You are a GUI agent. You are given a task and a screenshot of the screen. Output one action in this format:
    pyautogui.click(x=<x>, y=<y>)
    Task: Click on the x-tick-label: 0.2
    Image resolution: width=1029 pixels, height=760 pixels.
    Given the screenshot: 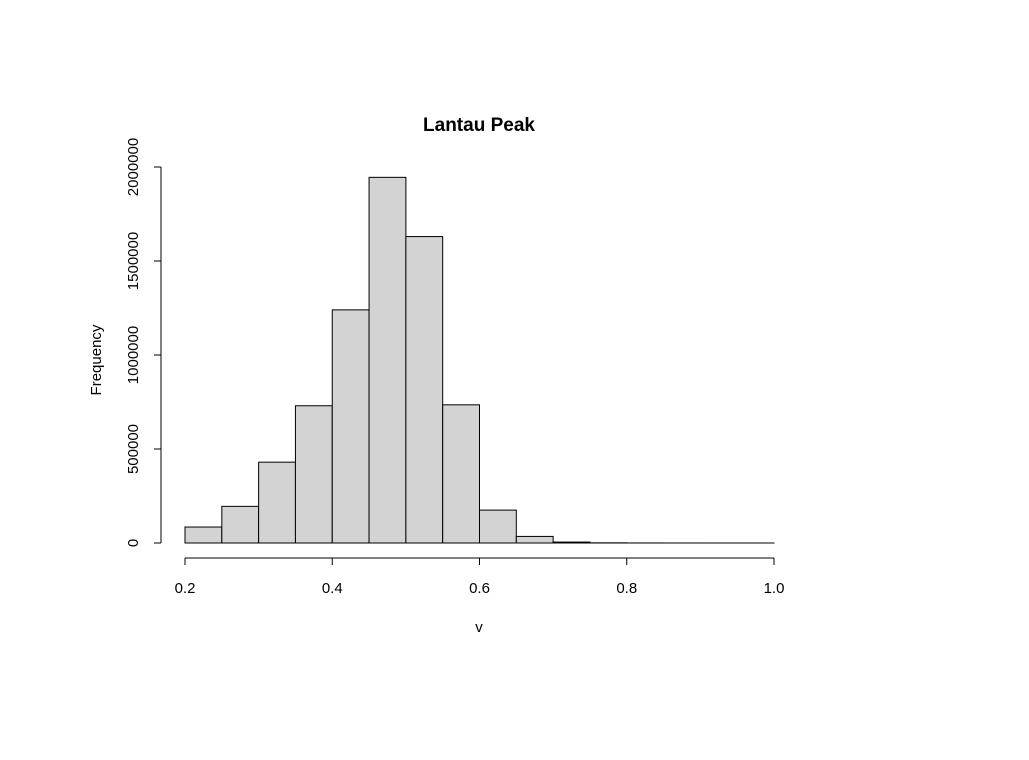 What is the action you would take?
    pyautogui.click(x=185, y=588)
    